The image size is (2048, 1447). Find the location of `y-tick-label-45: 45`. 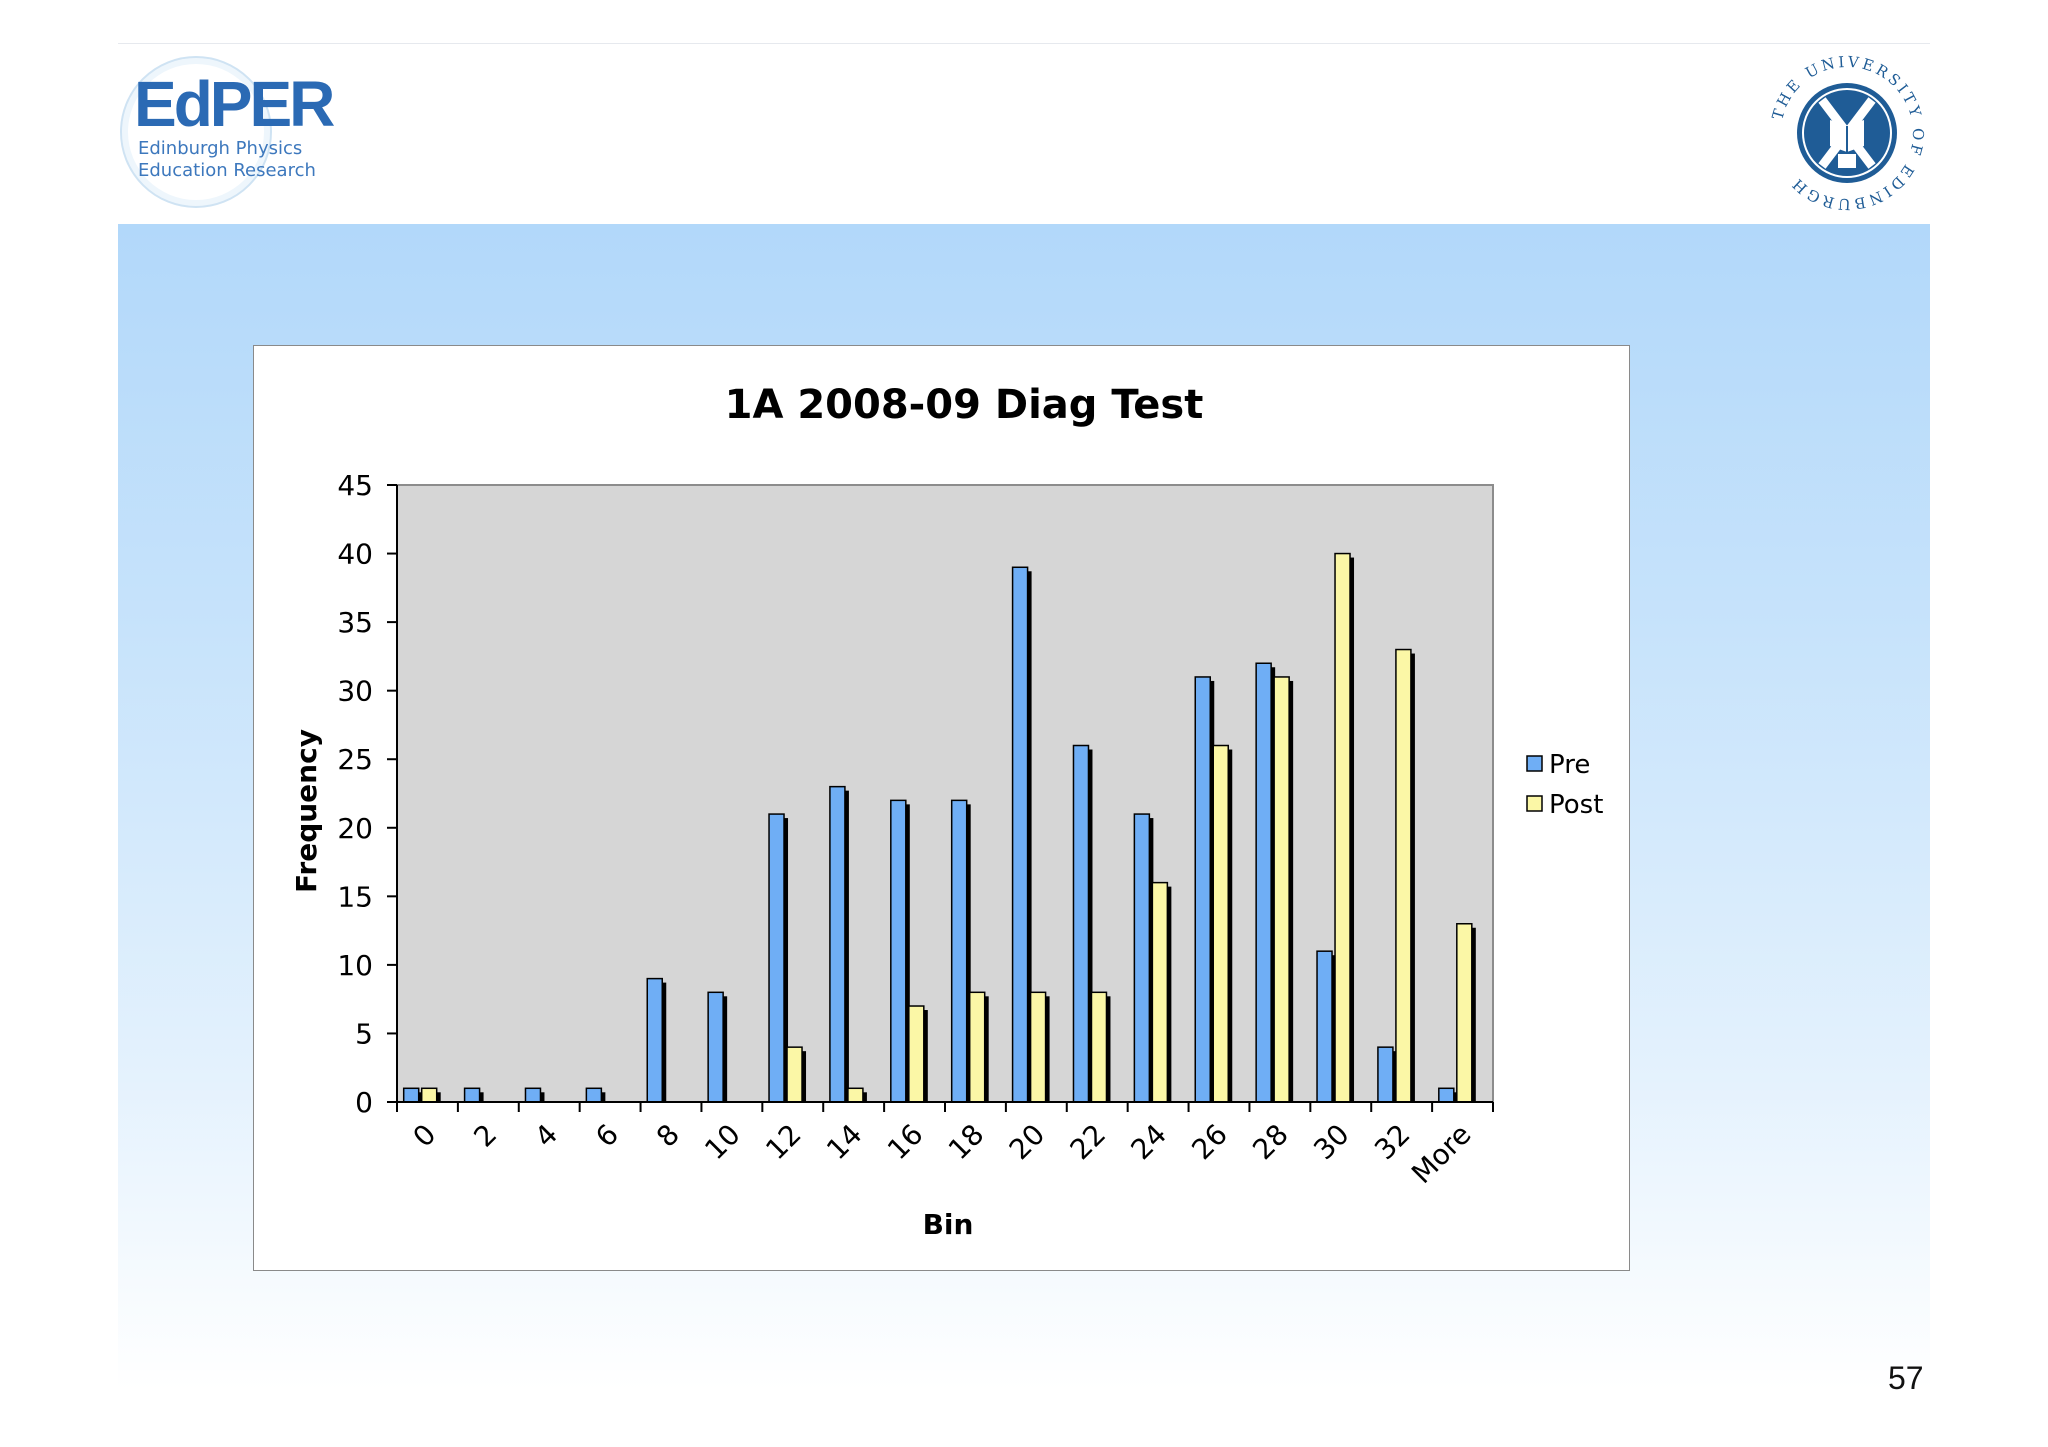

y-tick-label-45: 45 is located at coordinates (355, 485).